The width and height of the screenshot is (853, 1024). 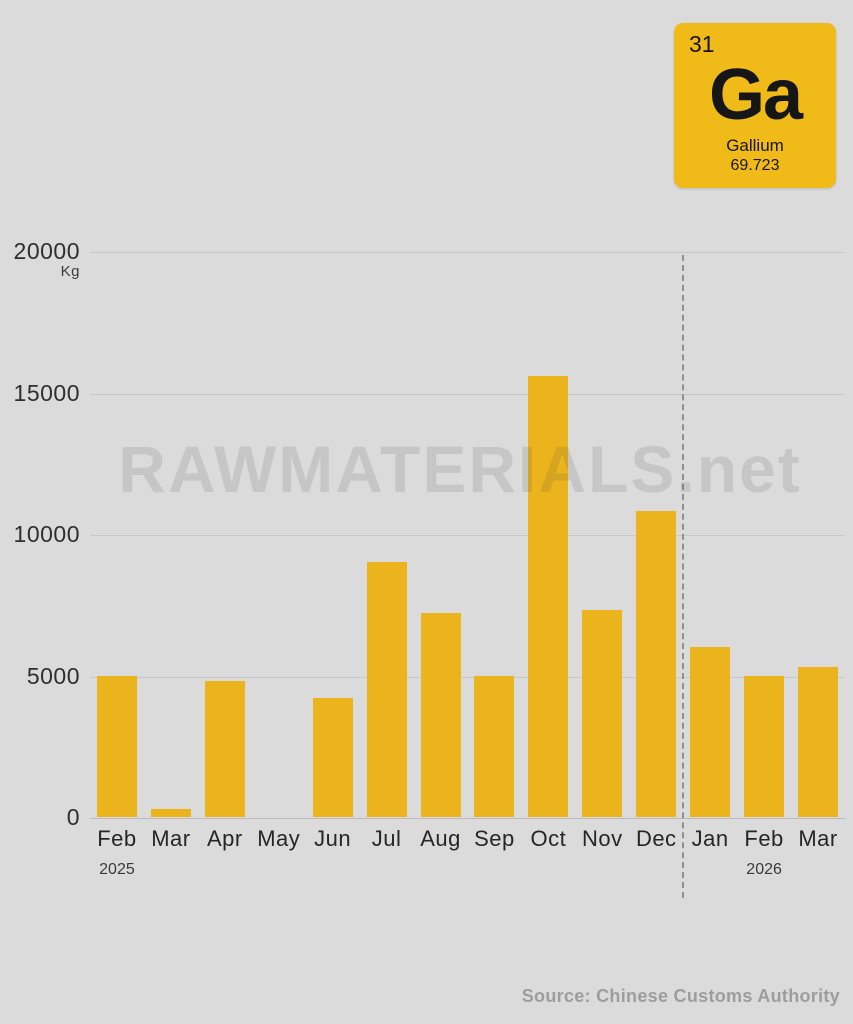 I want to click on x-label-oct-2025: Oct, so click(x=548, y=838).